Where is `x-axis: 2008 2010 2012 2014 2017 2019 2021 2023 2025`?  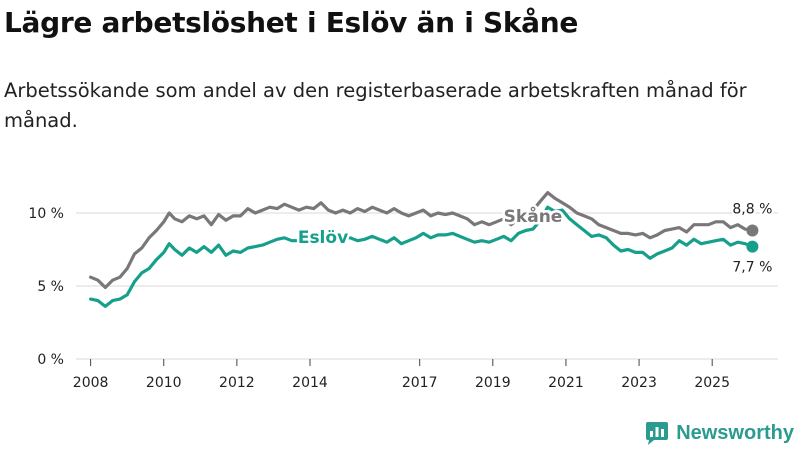
x-axis: 2008 2010 2012 2014 2017 2019 2021 2023 2025 is located at coordinates (401, 375).